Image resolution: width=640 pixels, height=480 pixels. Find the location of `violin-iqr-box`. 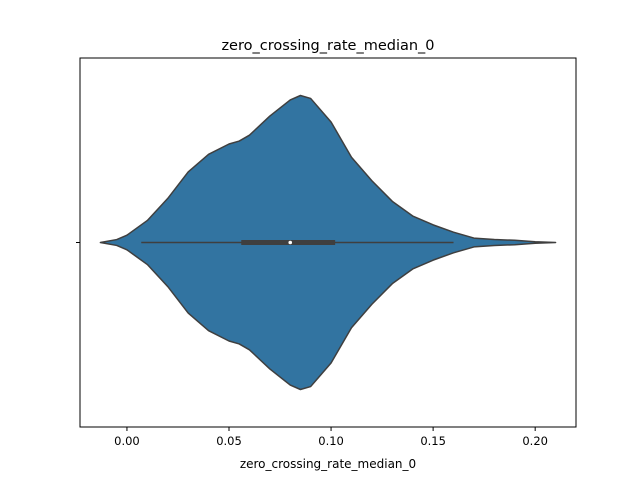

violin-iqr-box is located at coordinates (288, 242).